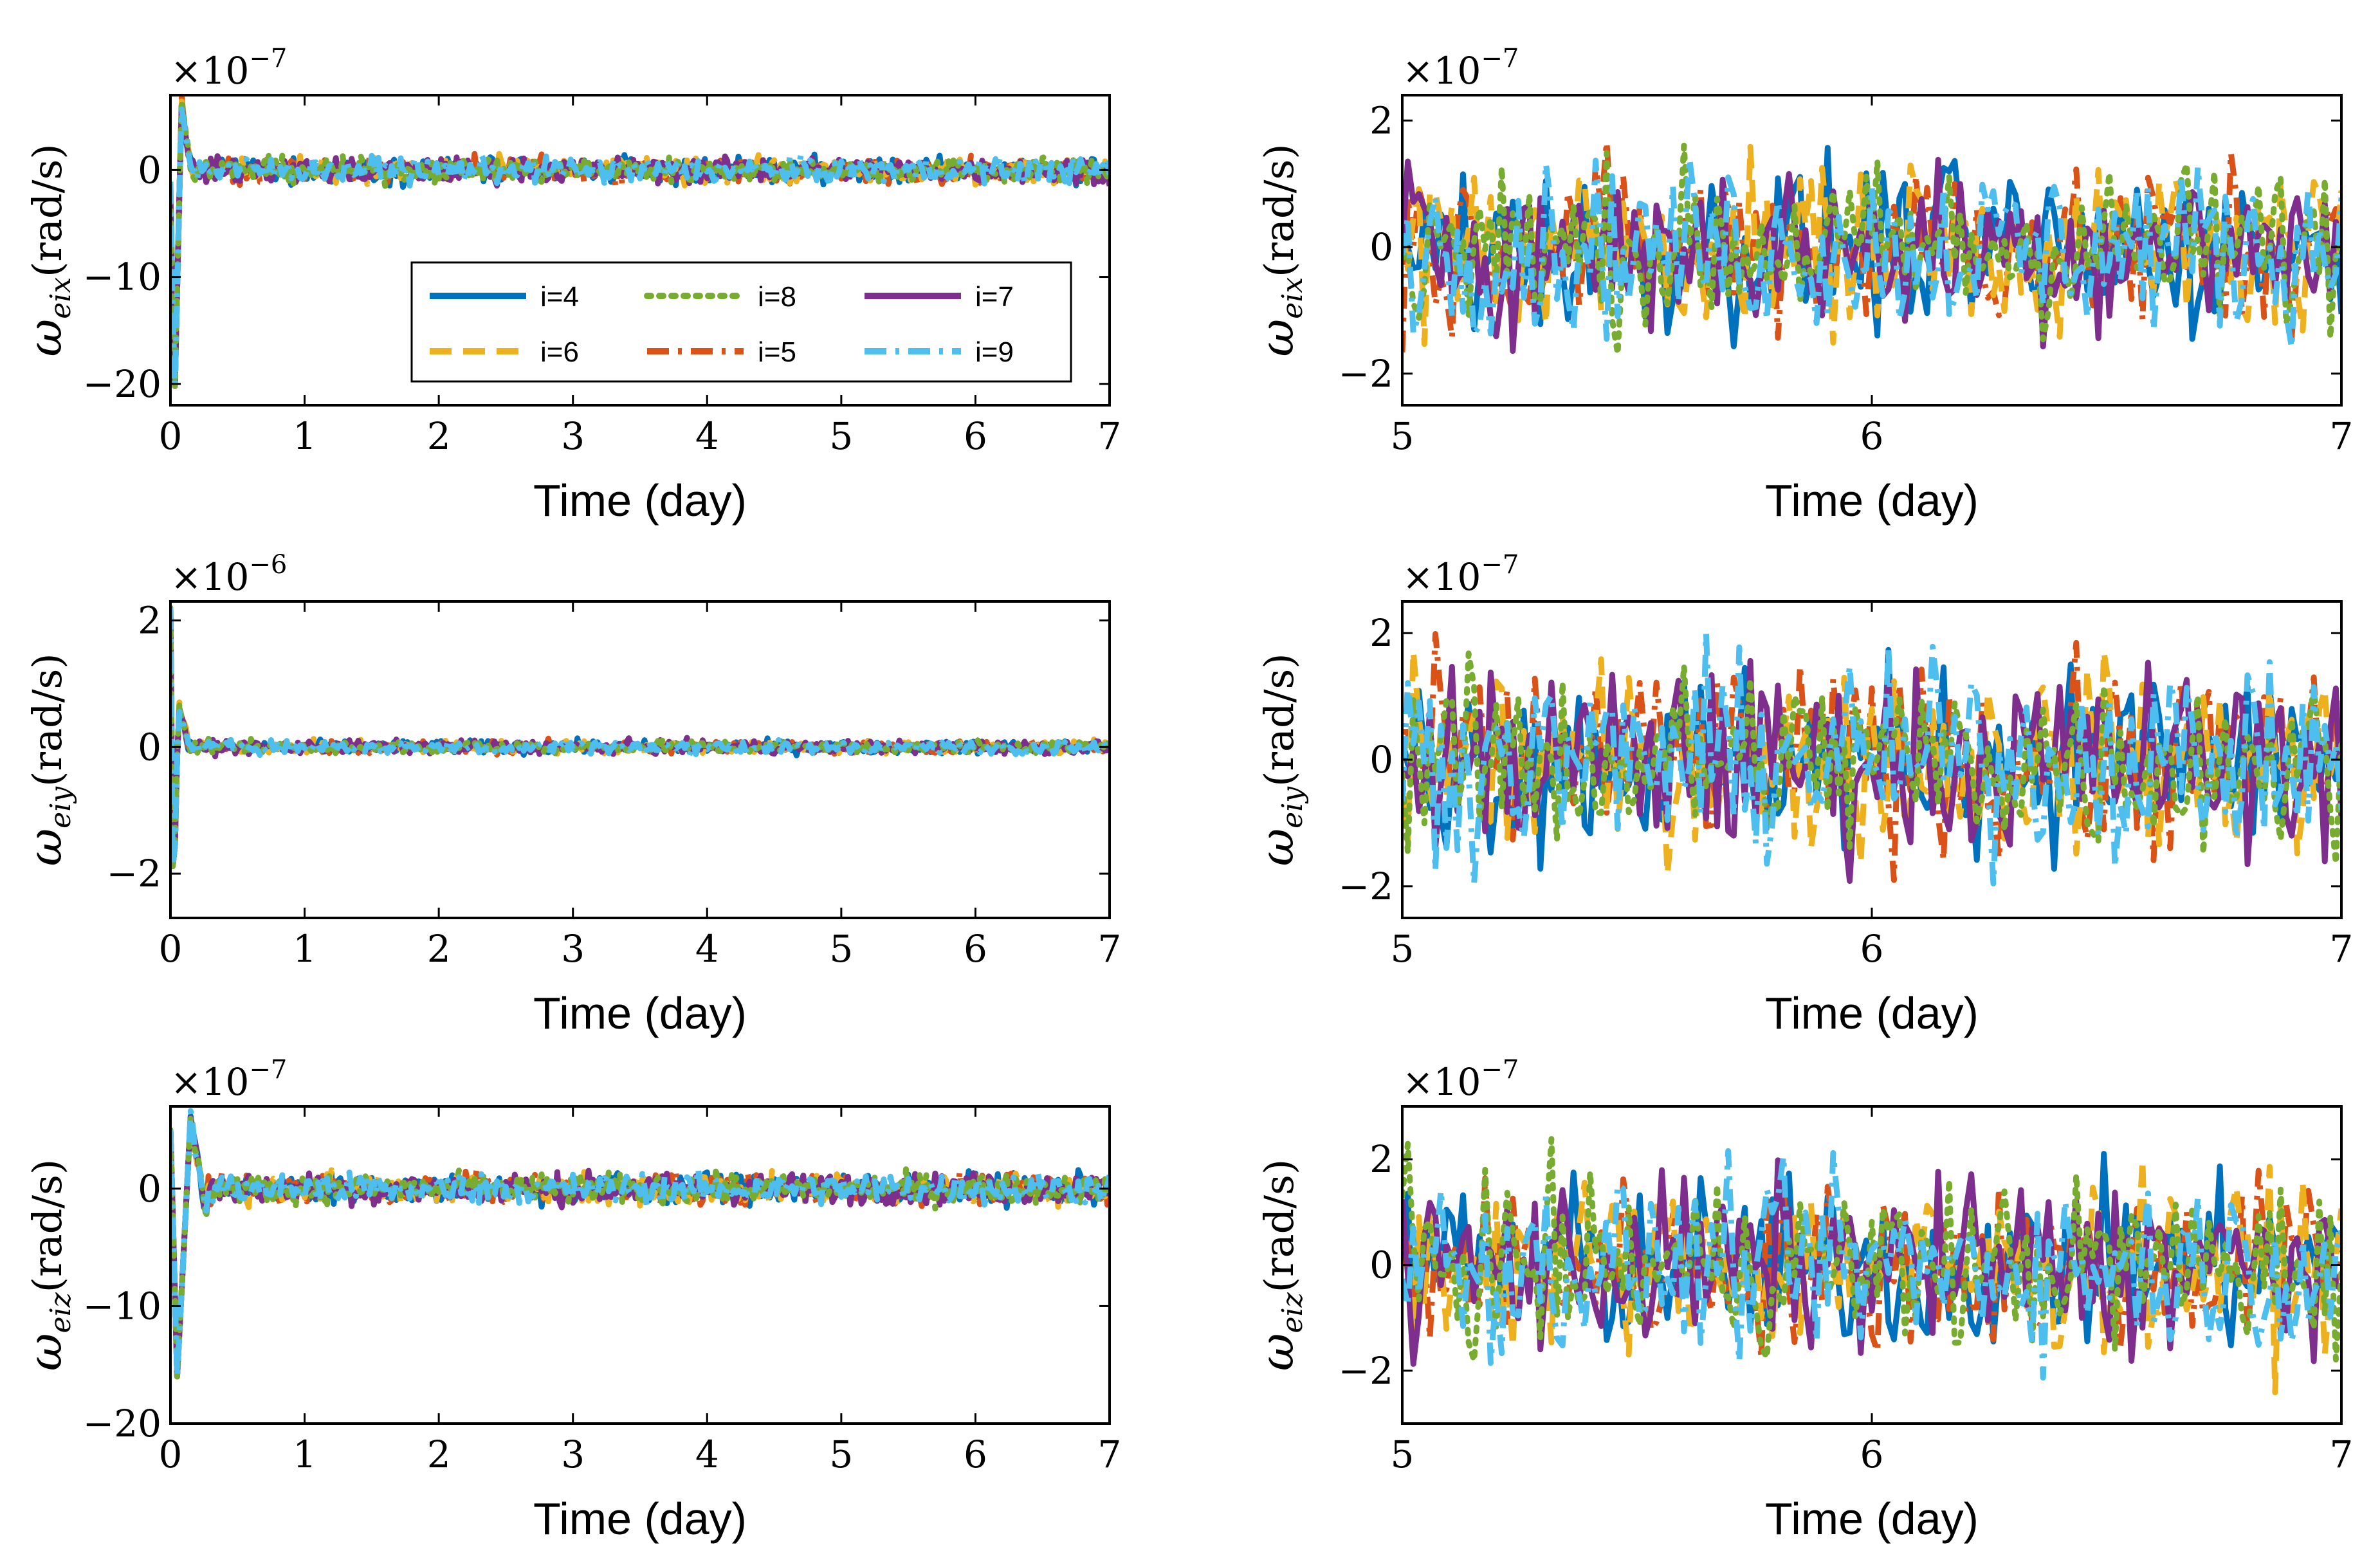  I want to click on series-line-i6, so click(1871, 762).